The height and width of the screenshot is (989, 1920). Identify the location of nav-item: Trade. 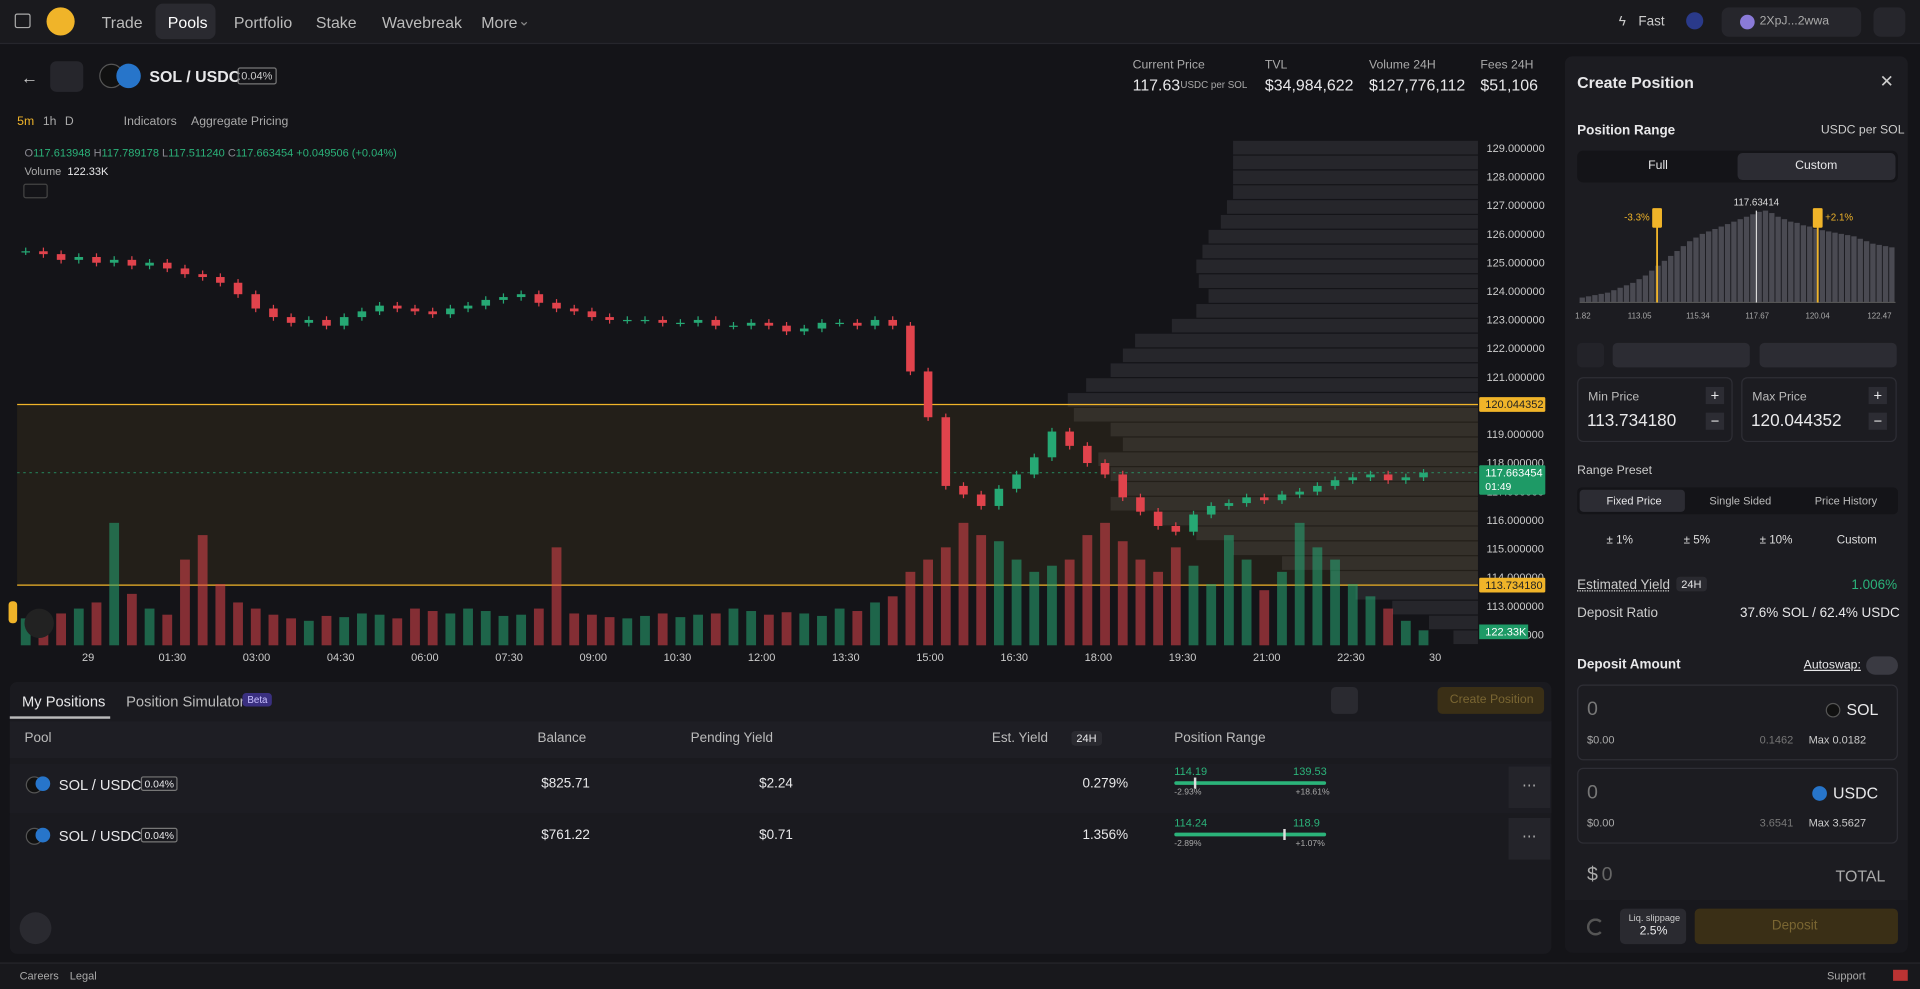
(122, 22).